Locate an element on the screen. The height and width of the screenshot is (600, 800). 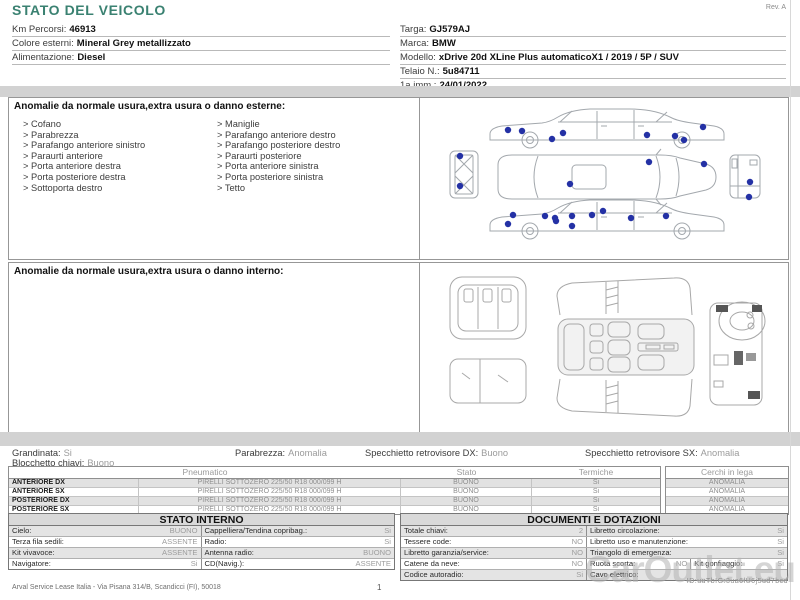
page-edge-line is located at coordinates (790, 300).